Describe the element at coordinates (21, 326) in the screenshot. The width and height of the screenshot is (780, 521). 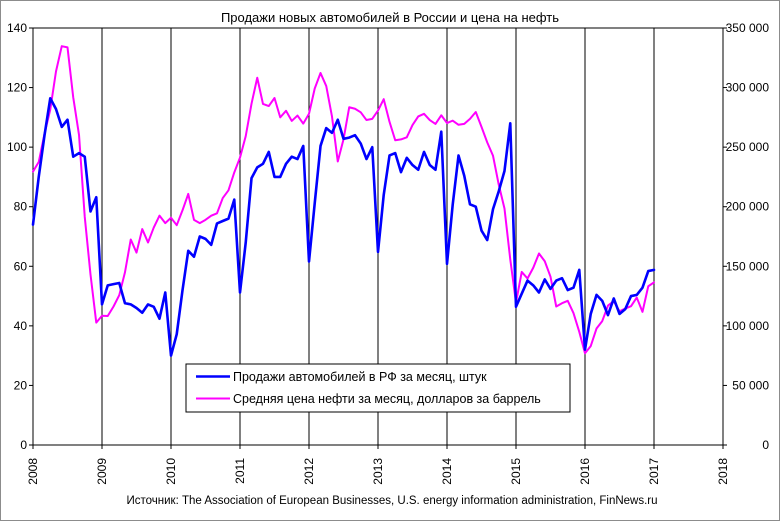
I see `left-tick-label: 40` at that location.